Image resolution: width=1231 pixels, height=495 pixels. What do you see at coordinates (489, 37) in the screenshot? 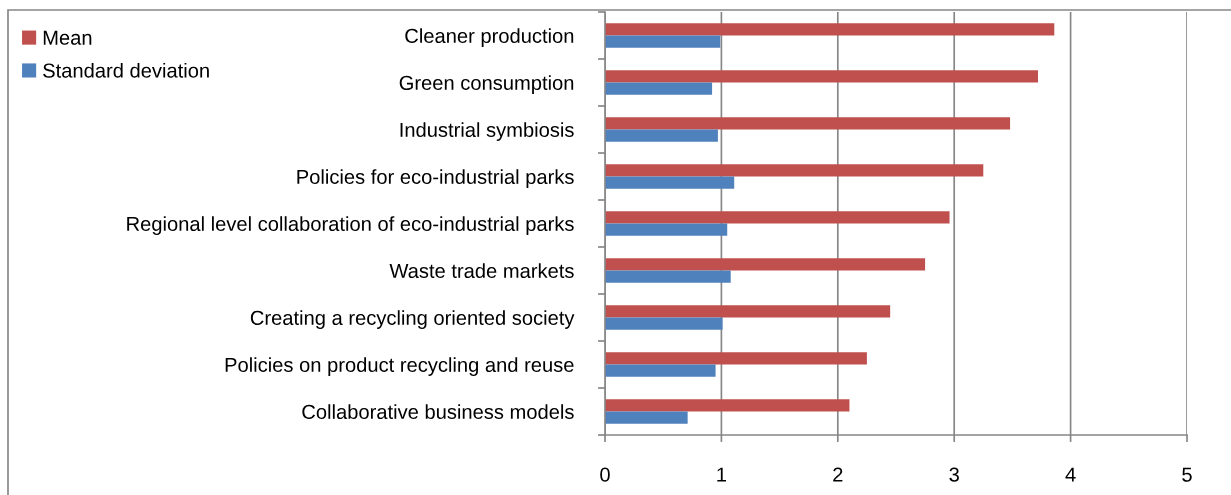
I see `y-tick-label: Cleaner production` at bounding box center [489, 37].